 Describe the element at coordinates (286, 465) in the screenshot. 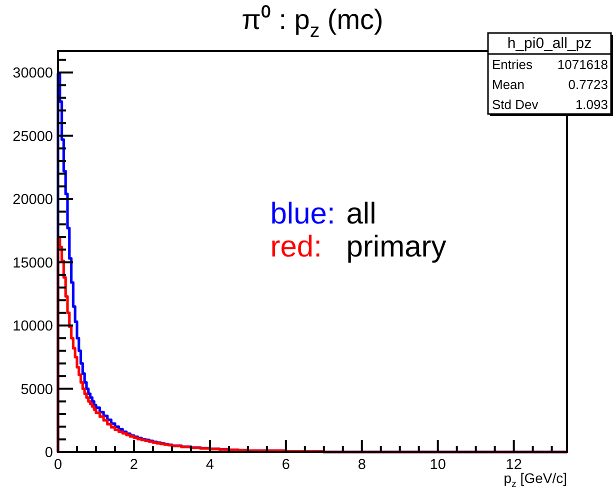

I see `x-tick-label: 6` at that location.